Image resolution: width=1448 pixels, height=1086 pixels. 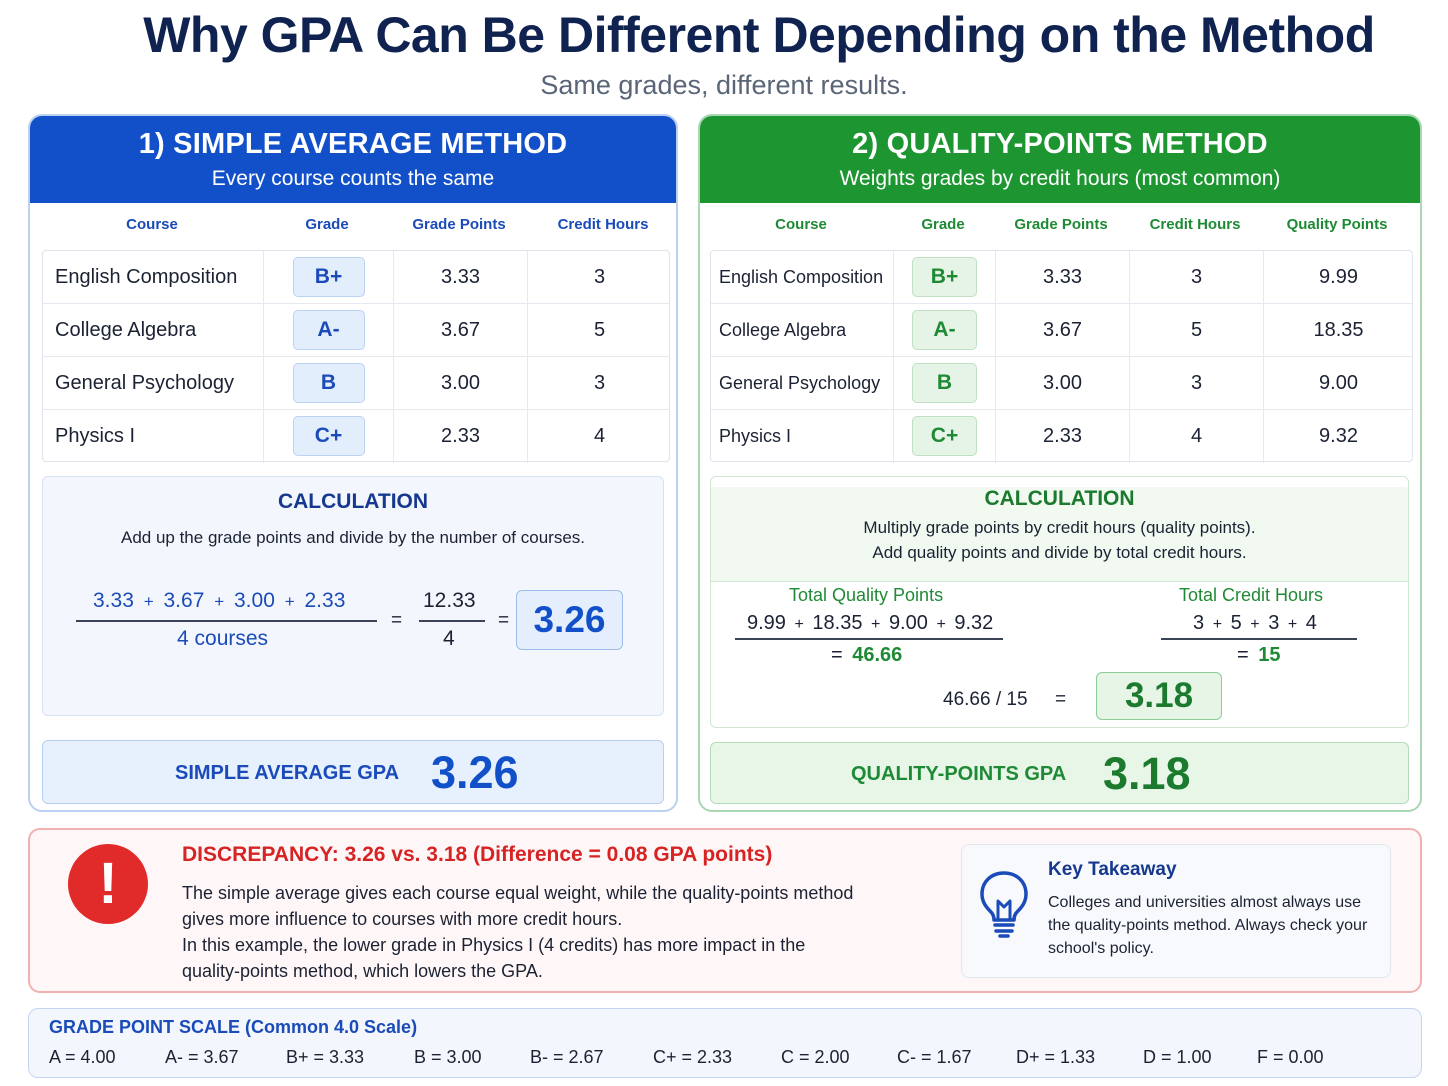 I want to click on simple-gpa-bar: SIMPLE AVERAGE GPA 3.26, so click(x=353, y=772).